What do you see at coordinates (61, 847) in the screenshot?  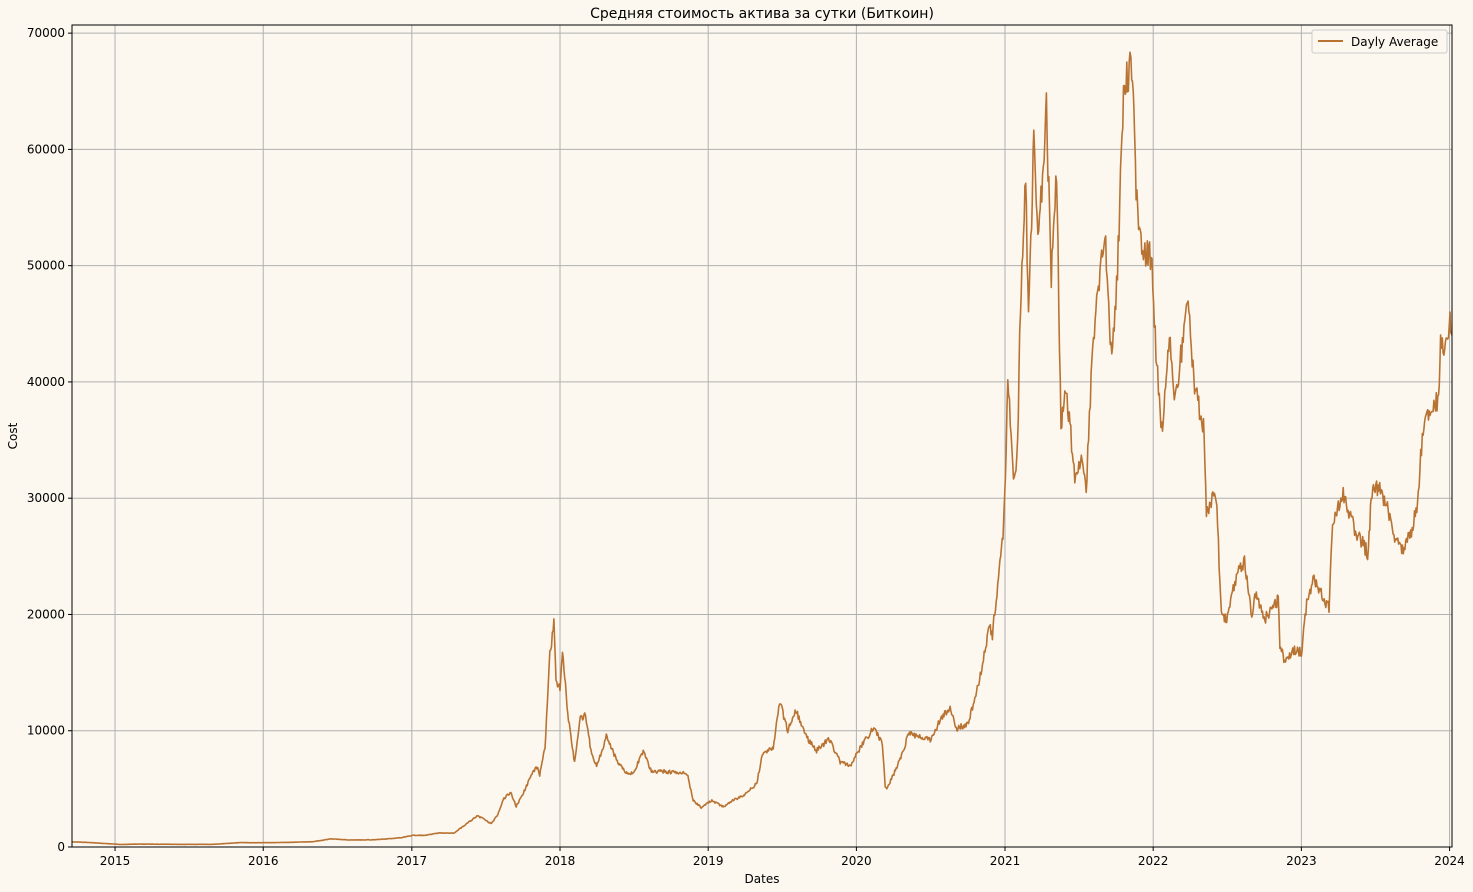 I see `y-tick-label-0: 0` at bounding box center [61, 847].